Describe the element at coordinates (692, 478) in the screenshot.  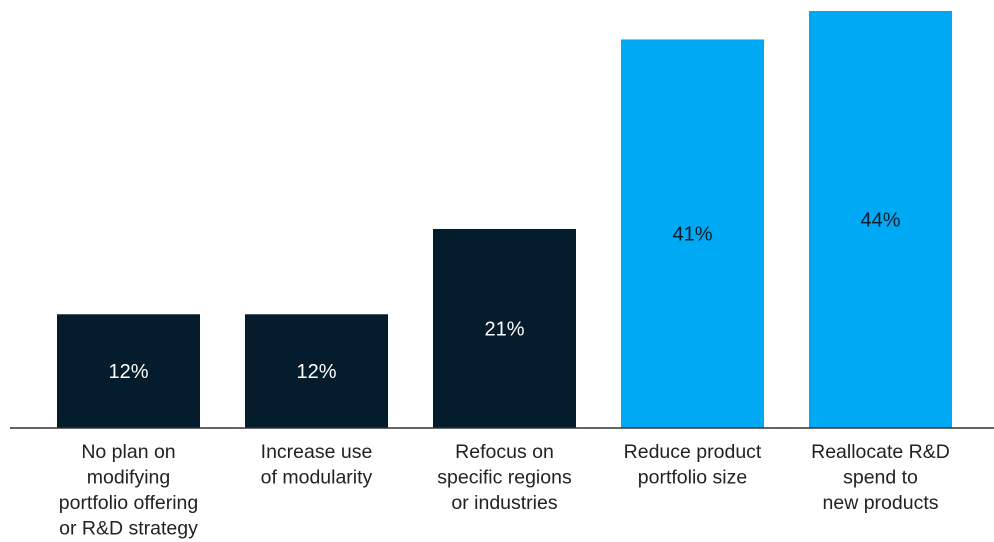
I see `category-label-line: portfolio size` at that location.